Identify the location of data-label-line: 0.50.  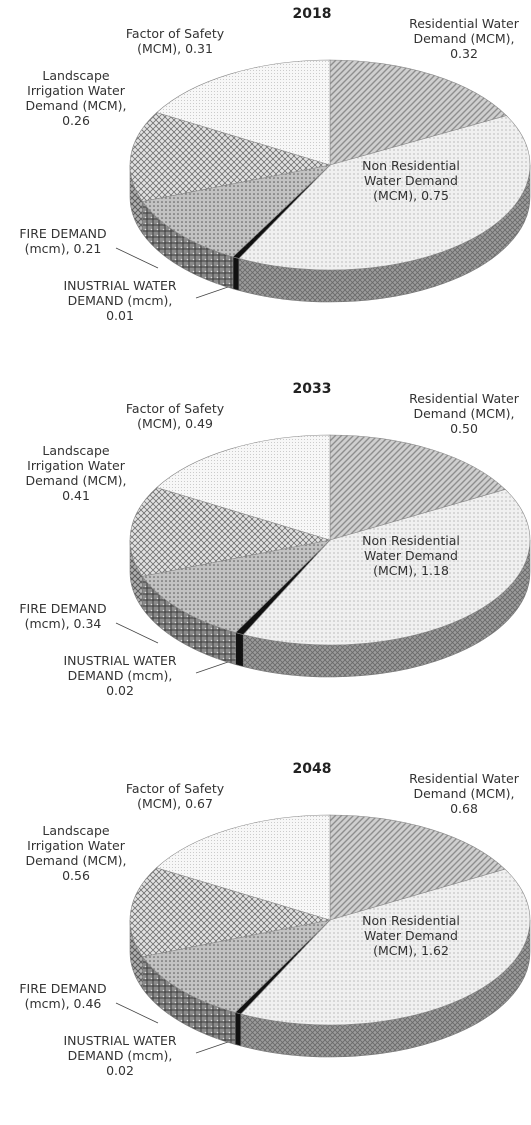
(464, 428).